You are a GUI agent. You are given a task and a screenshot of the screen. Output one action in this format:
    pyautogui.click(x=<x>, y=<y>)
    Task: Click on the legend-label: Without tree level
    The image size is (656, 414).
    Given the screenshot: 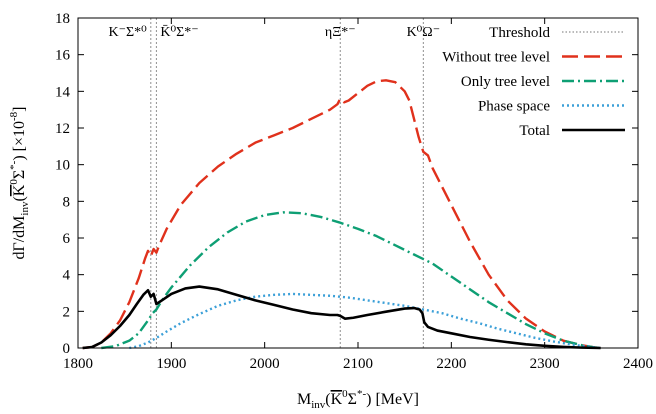 What is the action you would take?
    pyautogui.click(x=496, y=58)
    